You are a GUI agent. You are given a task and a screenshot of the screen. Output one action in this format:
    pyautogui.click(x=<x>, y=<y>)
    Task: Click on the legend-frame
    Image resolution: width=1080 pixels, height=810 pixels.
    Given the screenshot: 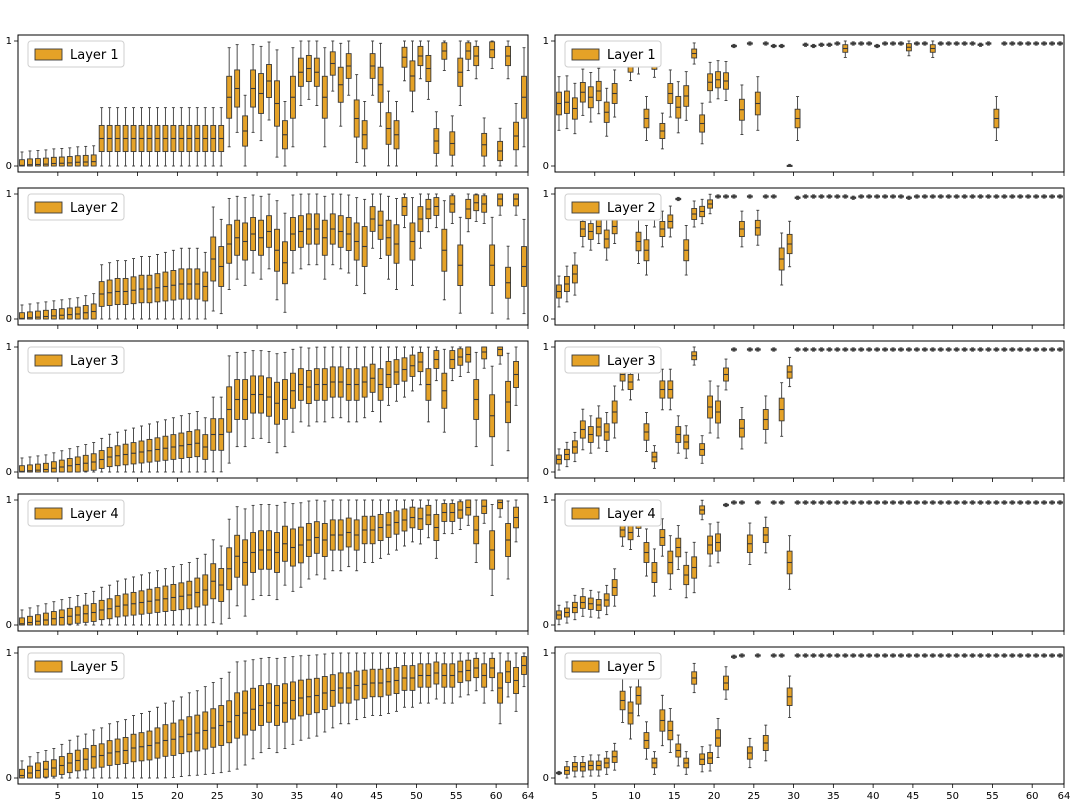 What is the action you would take?
    pyautogui.click(x=76, y=666)
    